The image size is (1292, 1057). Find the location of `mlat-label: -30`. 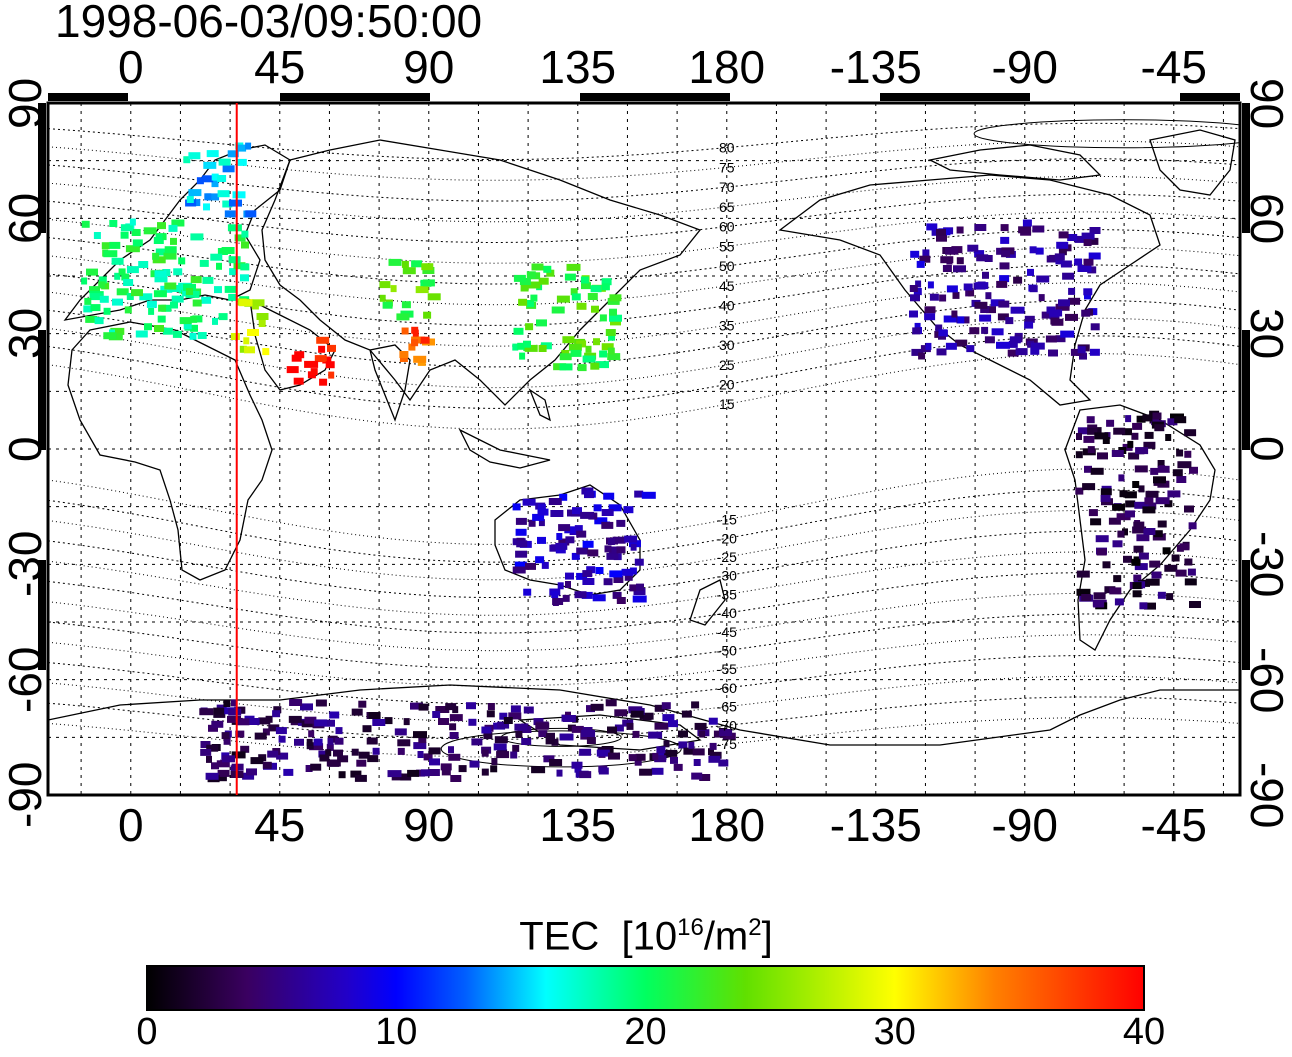

mlat-label: -30 is located at coordinates (727, 576).